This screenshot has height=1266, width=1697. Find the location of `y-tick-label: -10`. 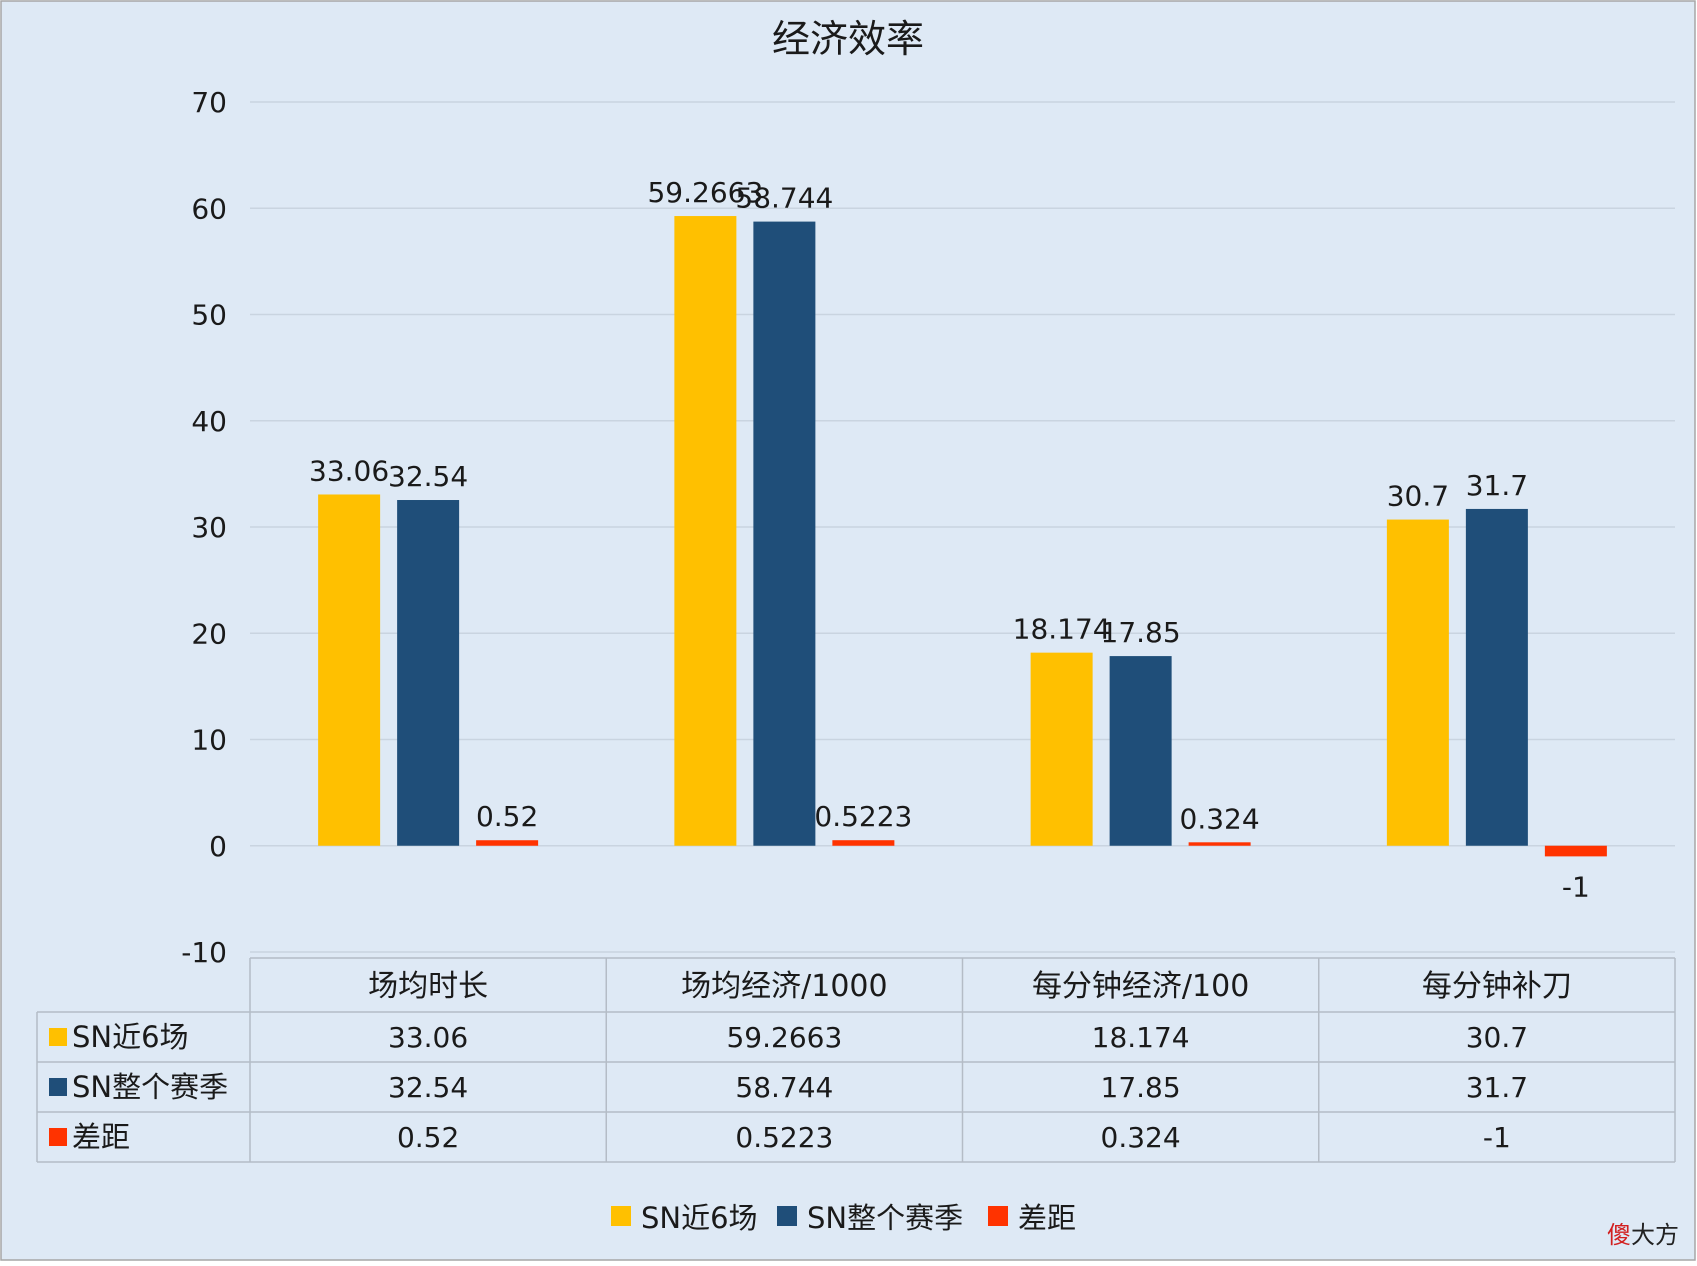

y-tick-label: -10 is located at coordinates (204, 952).